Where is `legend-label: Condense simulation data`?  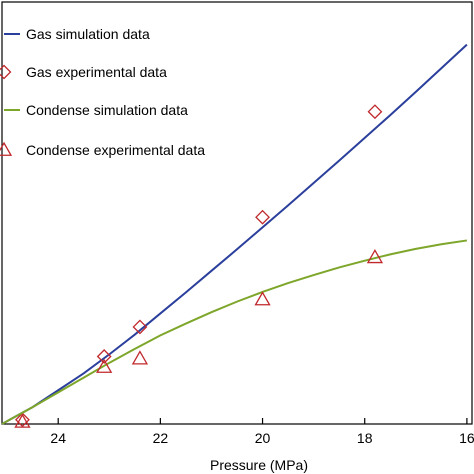
legend-label: Condense simulation data is located at coordinates (107, 110).